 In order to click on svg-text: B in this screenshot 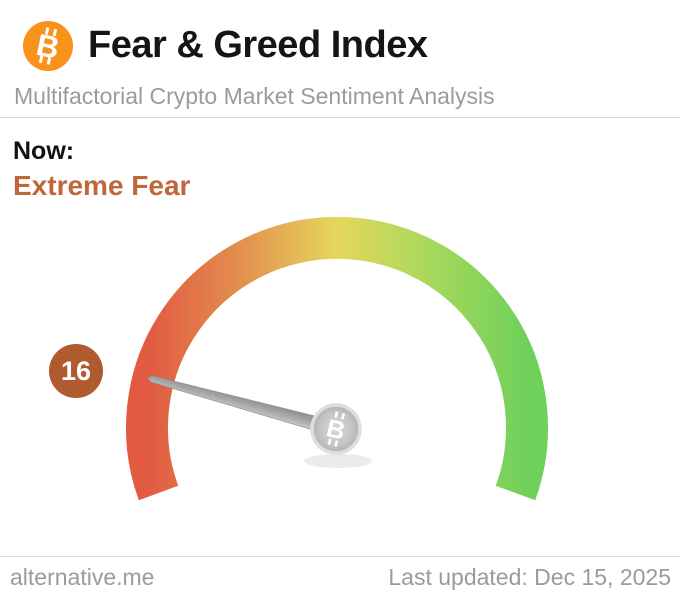, I will do `click(336, 430)`.